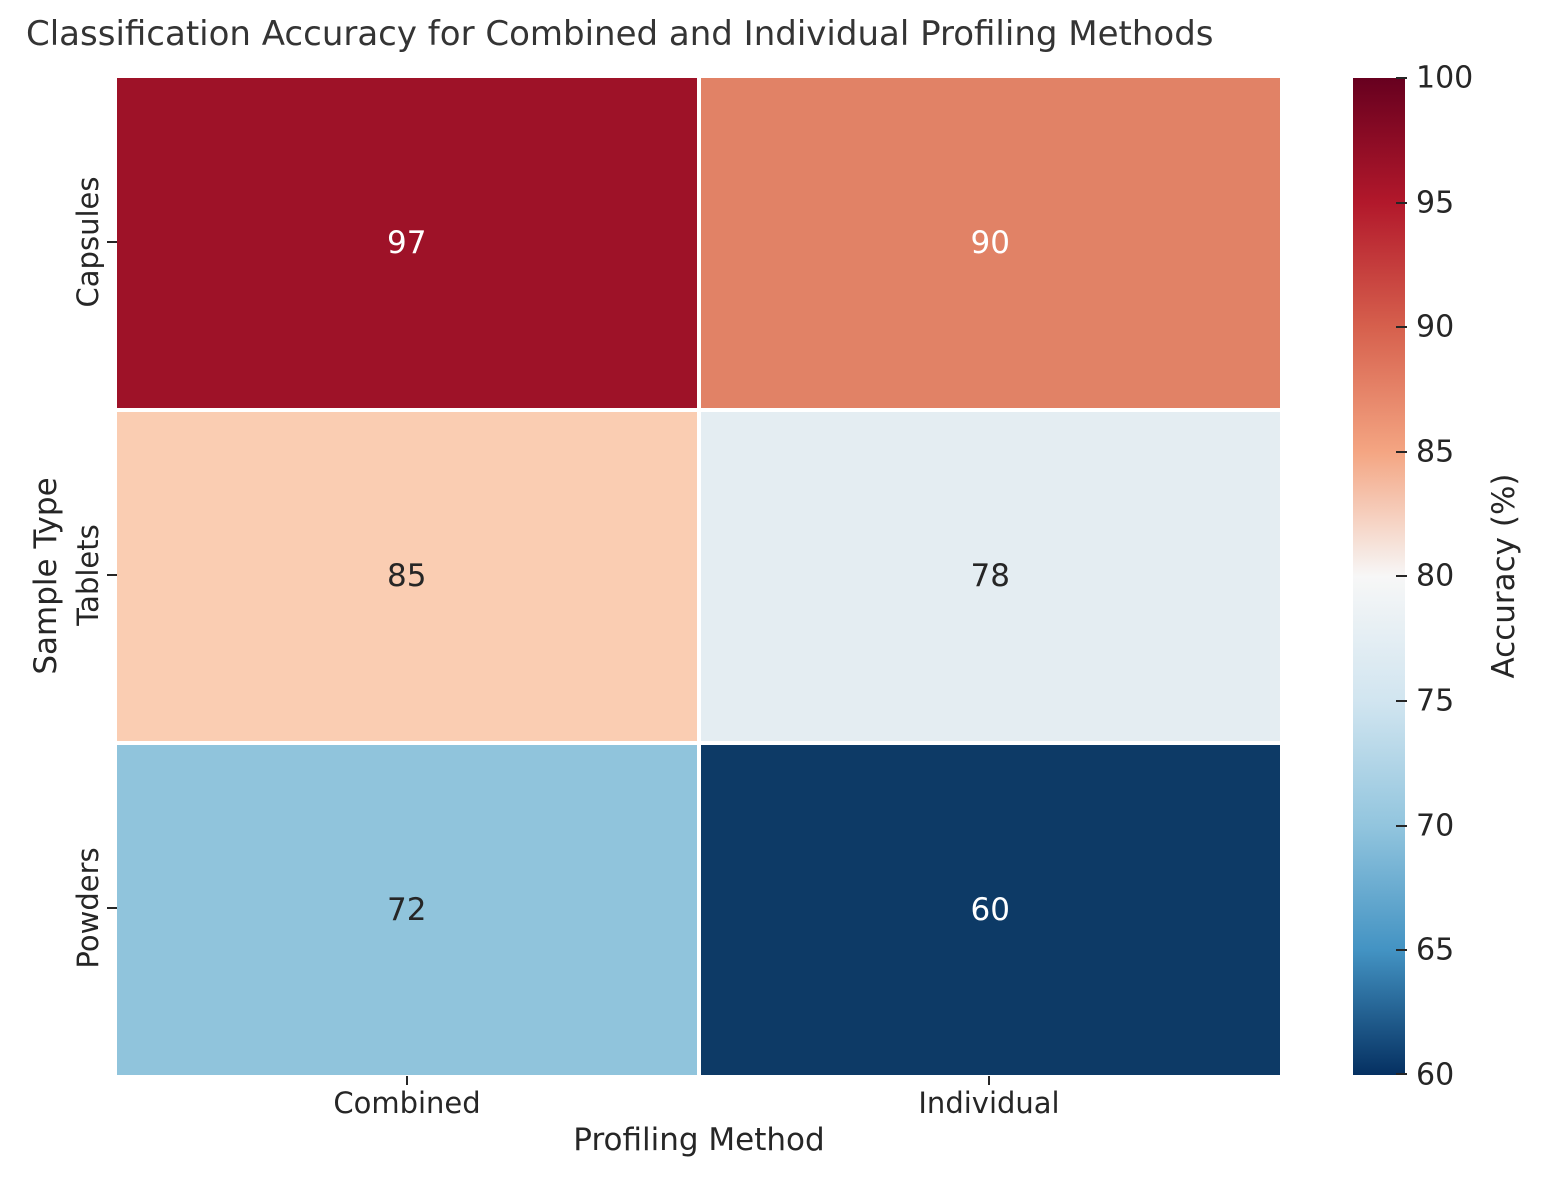 The width and height of the screenshot is (1541, 1179). I want to click on colorbar-tick-label: 70, so click(1435, 826).